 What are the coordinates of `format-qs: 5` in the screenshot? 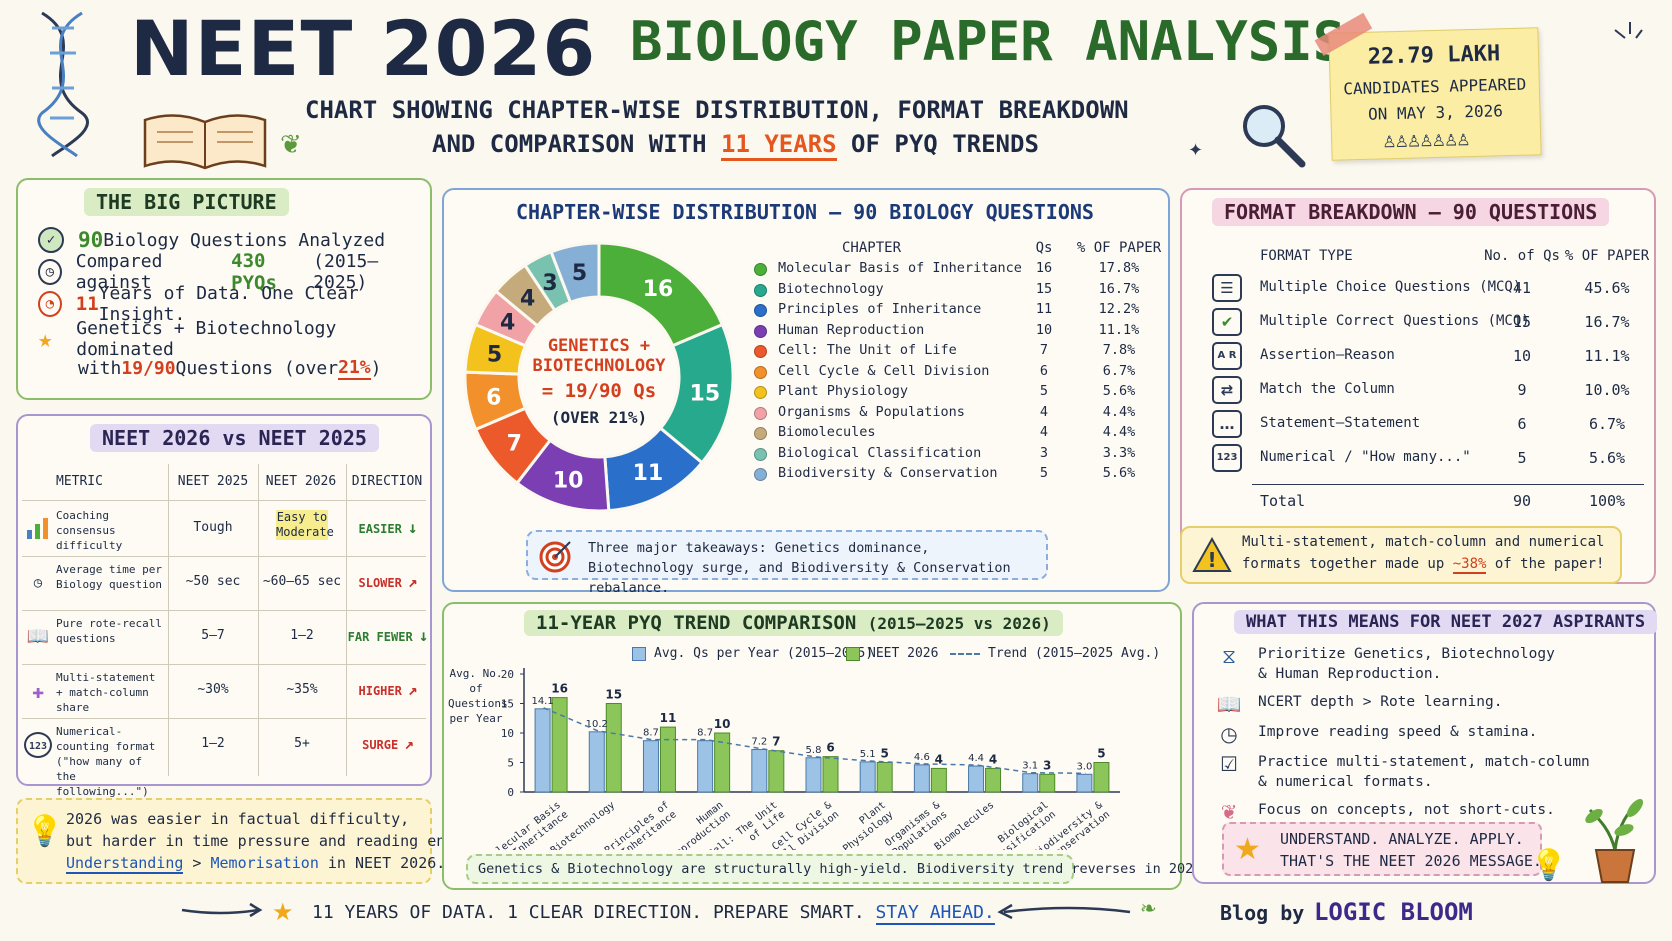 It's located at (1522, 458).